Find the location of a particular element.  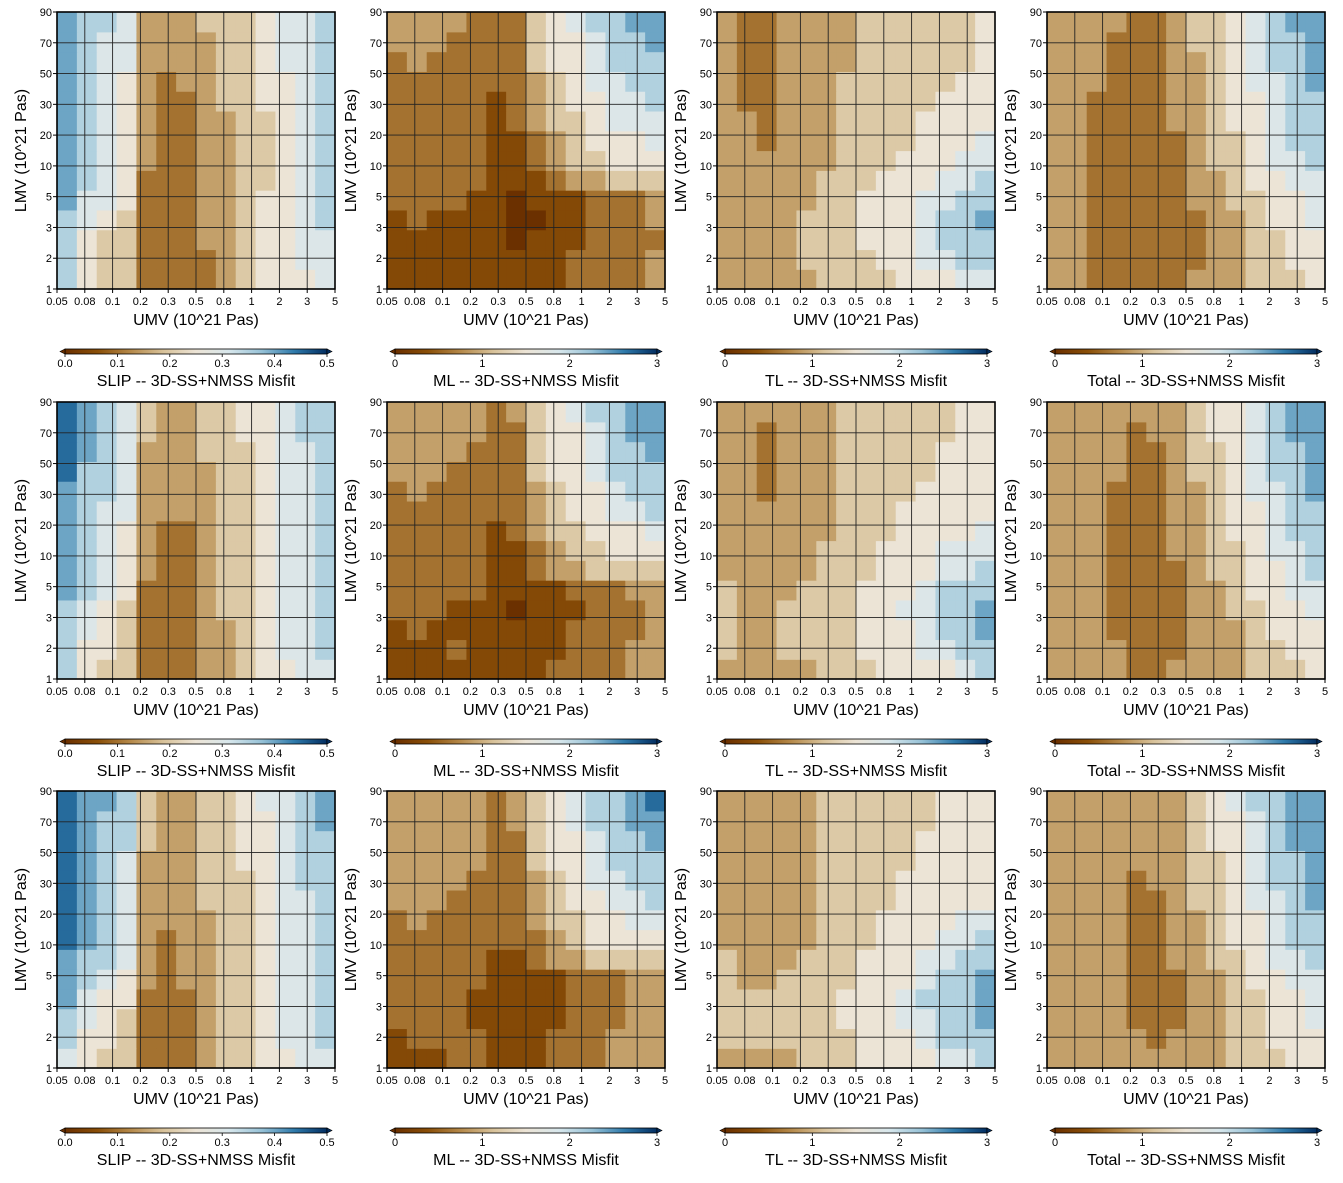

y-tick-label: 5 is located at coordinates (379, 588).